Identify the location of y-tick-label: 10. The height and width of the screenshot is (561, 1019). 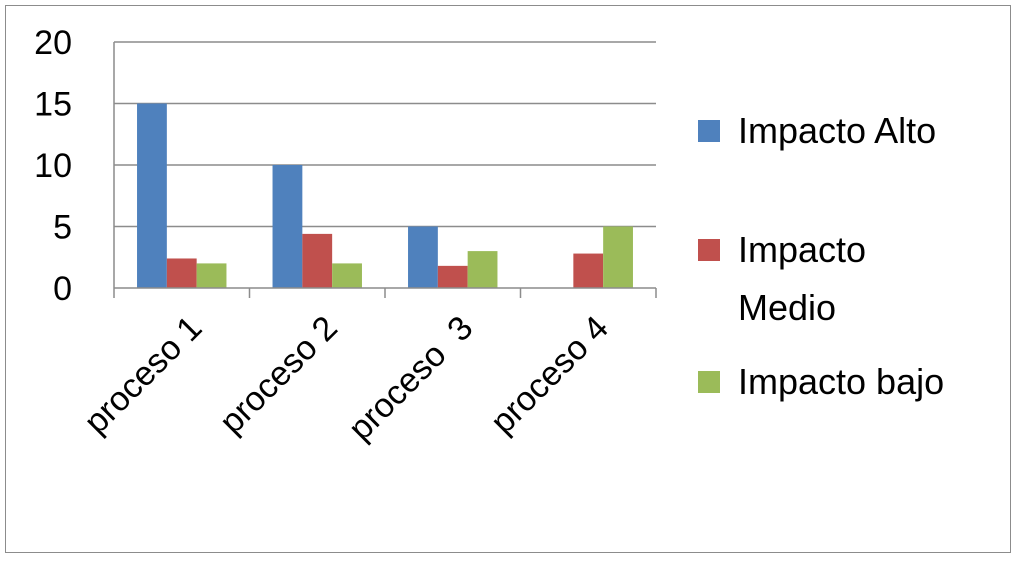
(53, 166).